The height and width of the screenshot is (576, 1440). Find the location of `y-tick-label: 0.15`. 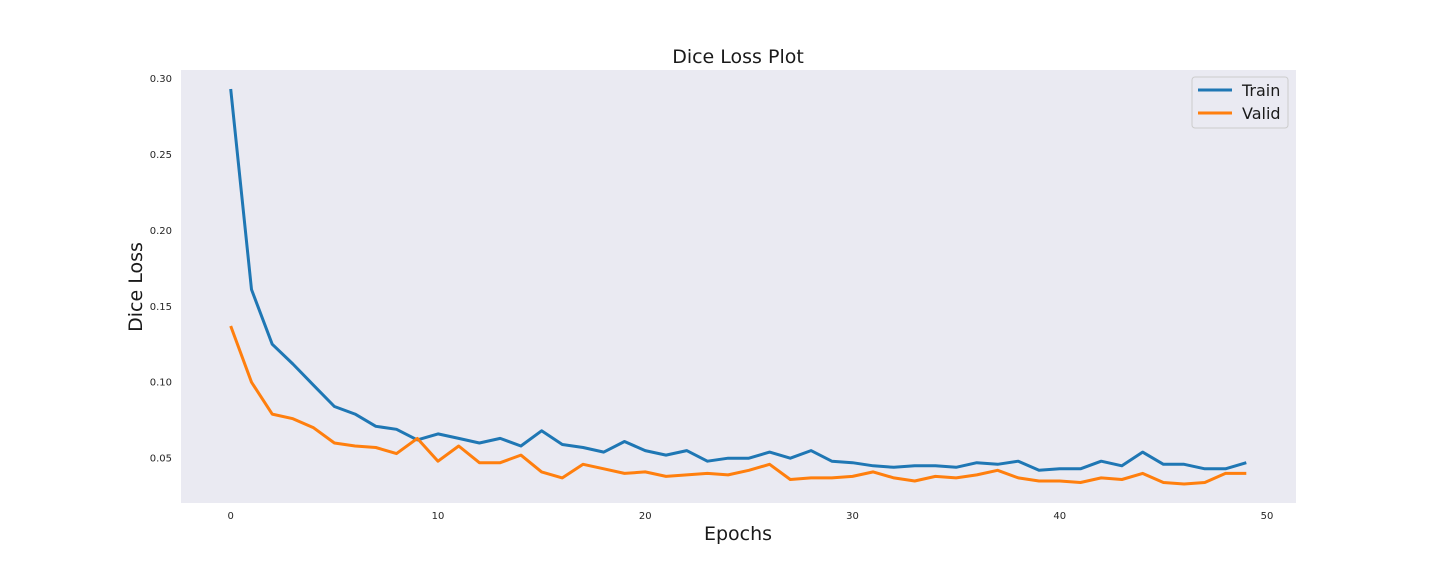

y-tick-label: 0.15 is located at coordinates (161, 307).